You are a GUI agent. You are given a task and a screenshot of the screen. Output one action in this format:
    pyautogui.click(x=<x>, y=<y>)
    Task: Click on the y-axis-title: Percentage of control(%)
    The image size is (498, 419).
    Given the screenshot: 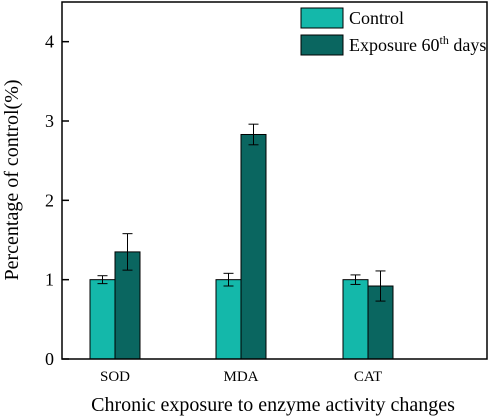 What is the action you would take?
    pyautogui.click(x=12, y=179)
    